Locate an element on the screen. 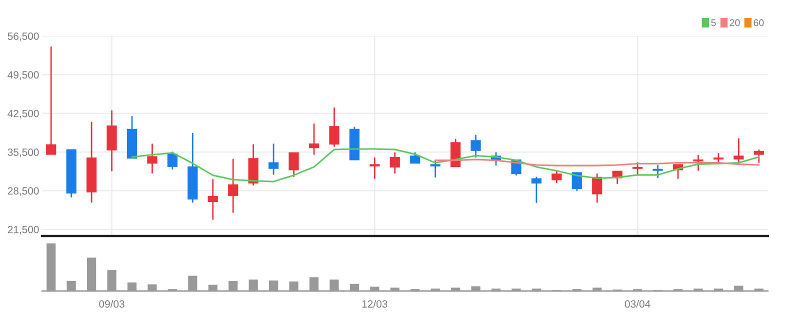  x-tick-label: 03/04 is located at coordinates (637, 304).